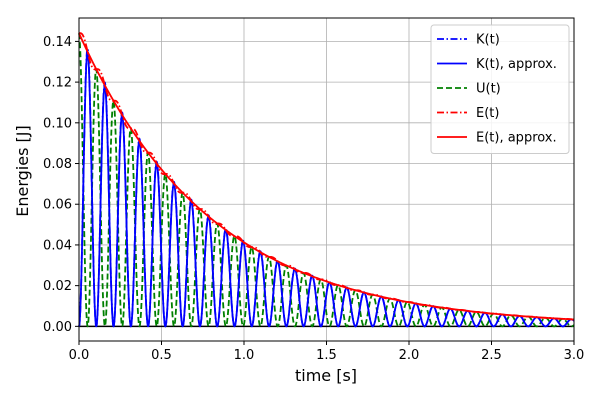 The image size is (600, 400). I want to click on y-axis-title: Energies [J], so click(22, 170).